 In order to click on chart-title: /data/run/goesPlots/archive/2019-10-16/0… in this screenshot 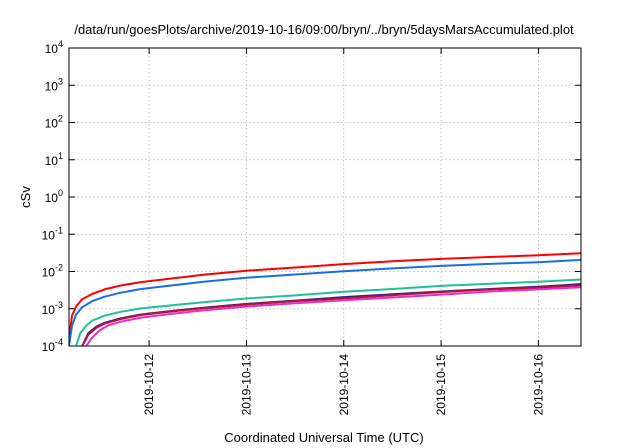, I will do `click(324, 29)`.